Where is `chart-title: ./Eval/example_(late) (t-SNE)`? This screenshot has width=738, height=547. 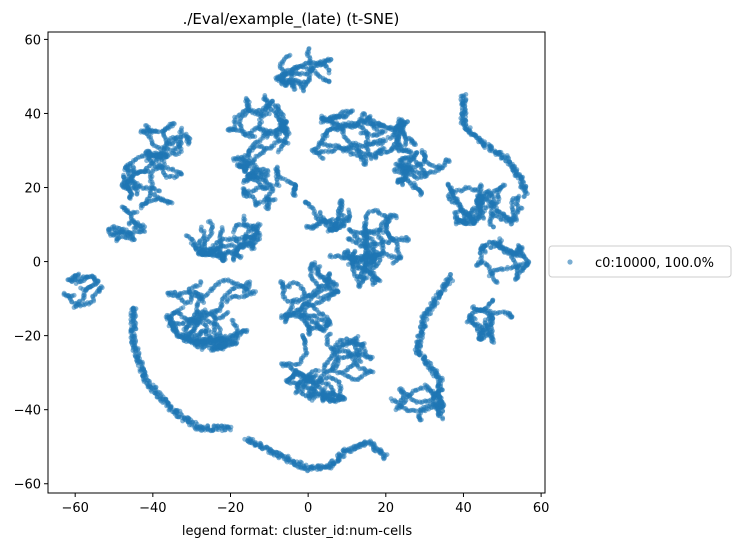 chart-title: ./Eval/example_(late) (t-SNE) is located at coordinates (291, 19).